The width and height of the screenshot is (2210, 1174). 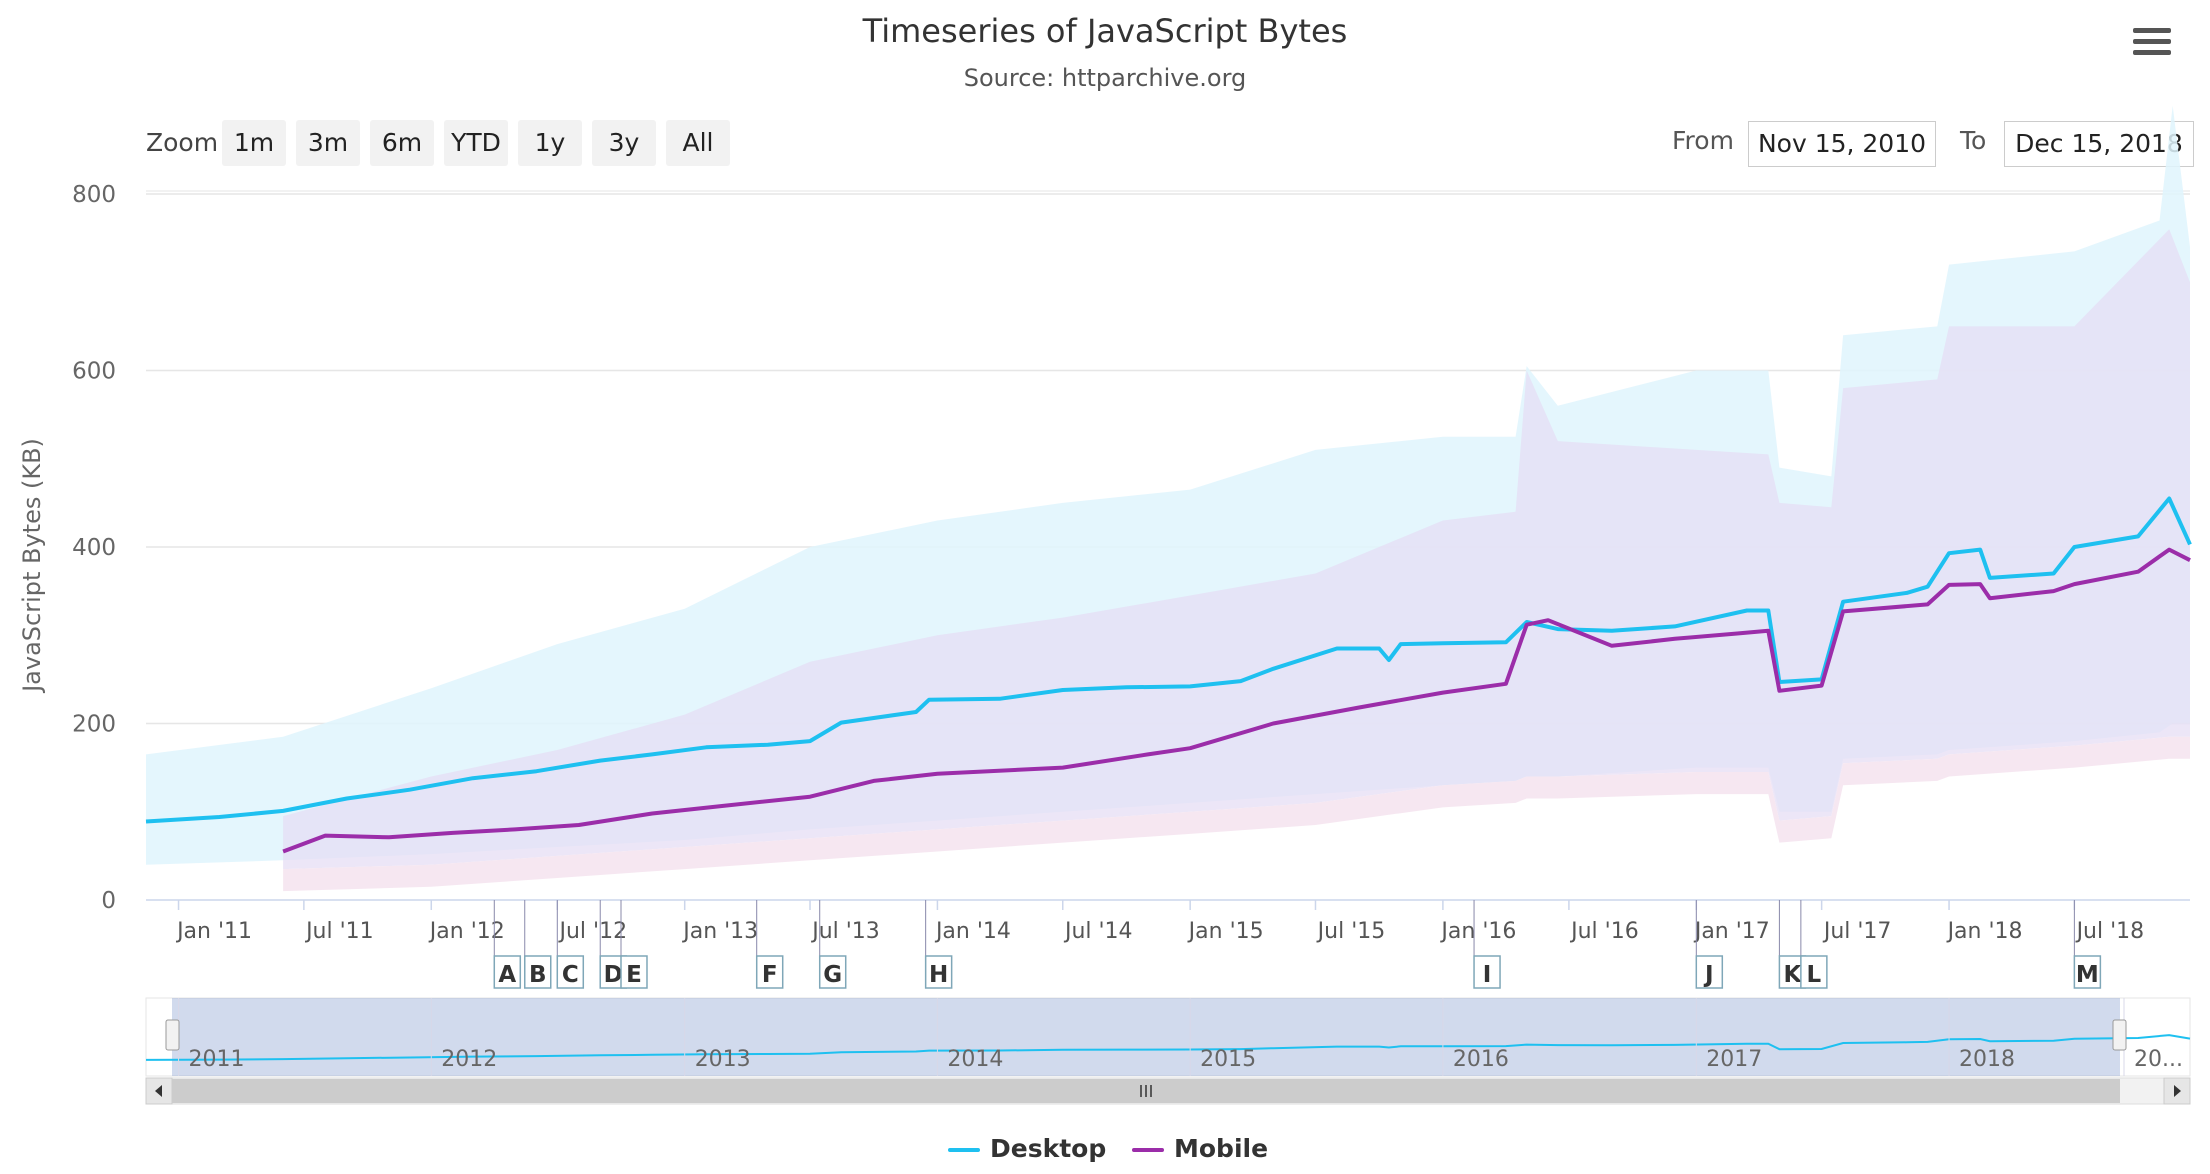 I want to click on band-mobile-low, so click(x=1237, y=814).